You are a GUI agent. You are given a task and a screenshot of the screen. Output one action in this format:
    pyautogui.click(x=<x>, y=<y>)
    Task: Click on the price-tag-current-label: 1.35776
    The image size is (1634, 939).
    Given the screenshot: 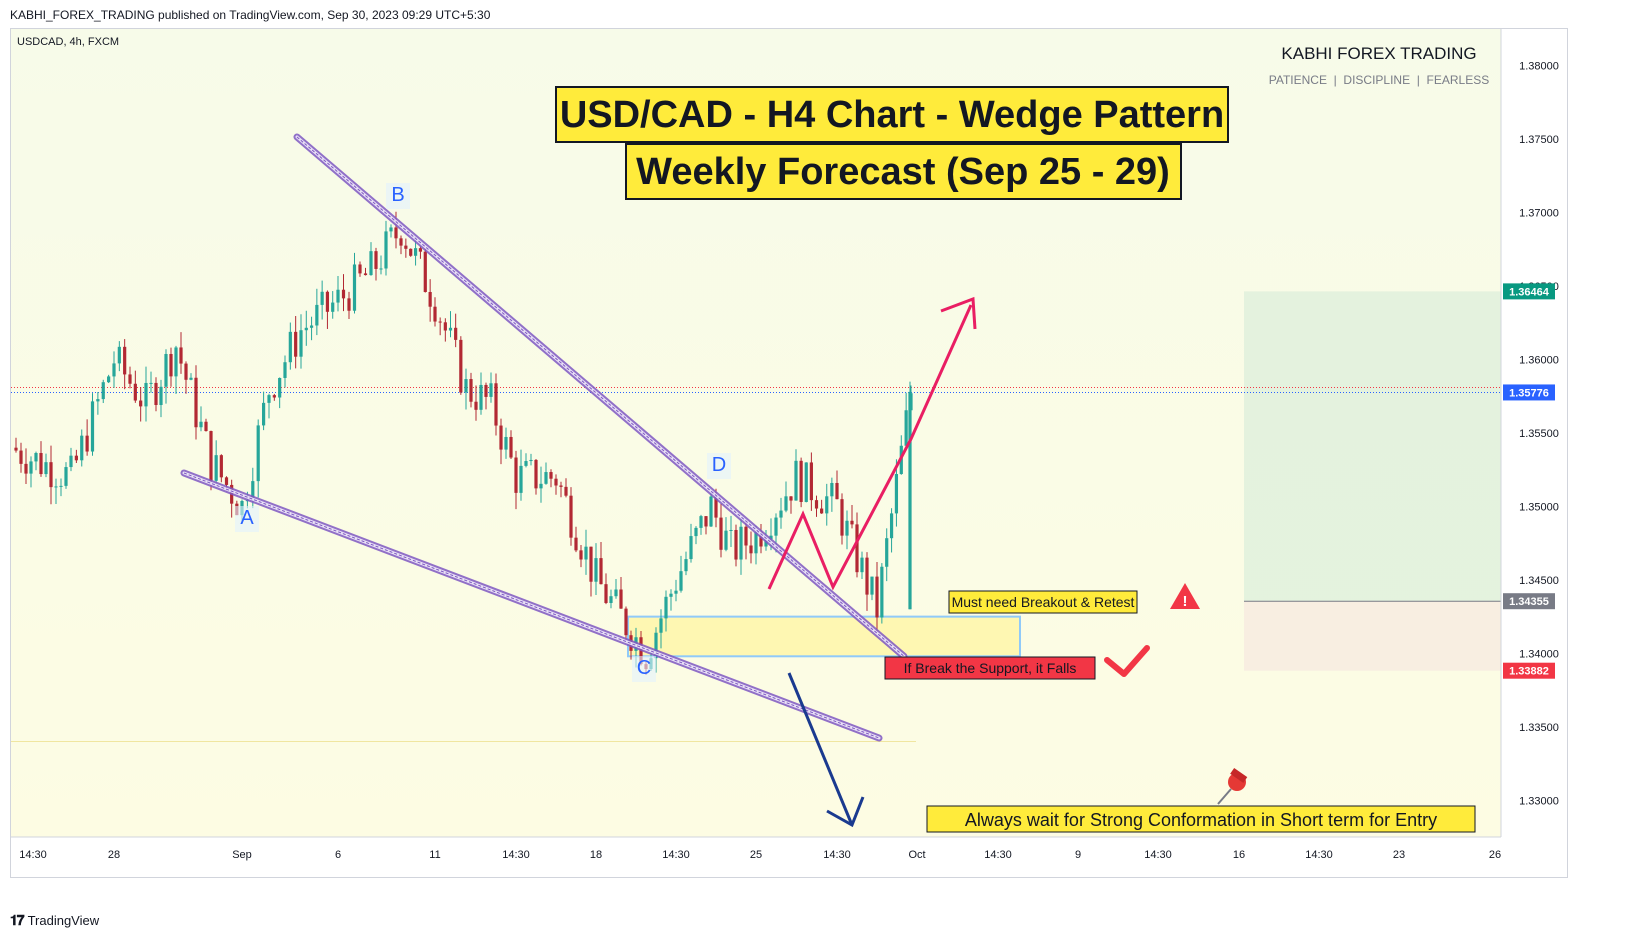 What is the action you would take?
    pyautogui.click(x=1529, y=393)
    